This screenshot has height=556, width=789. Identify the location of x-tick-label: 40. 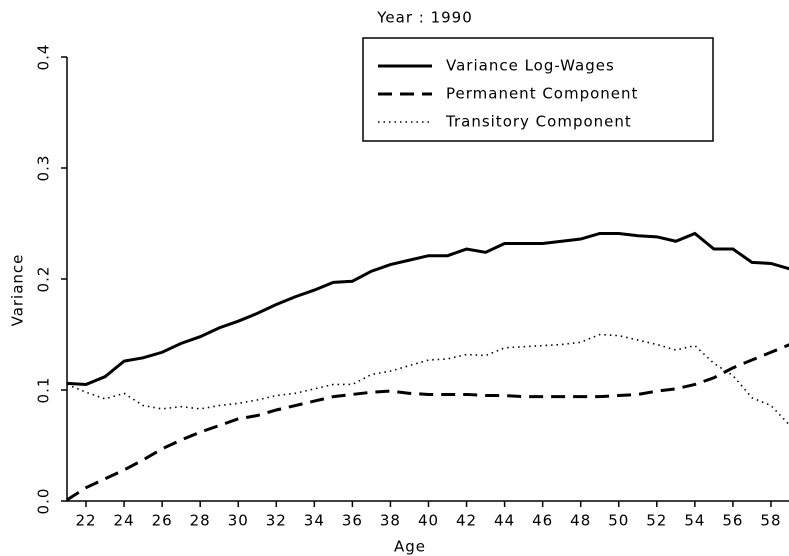
(428, 521).